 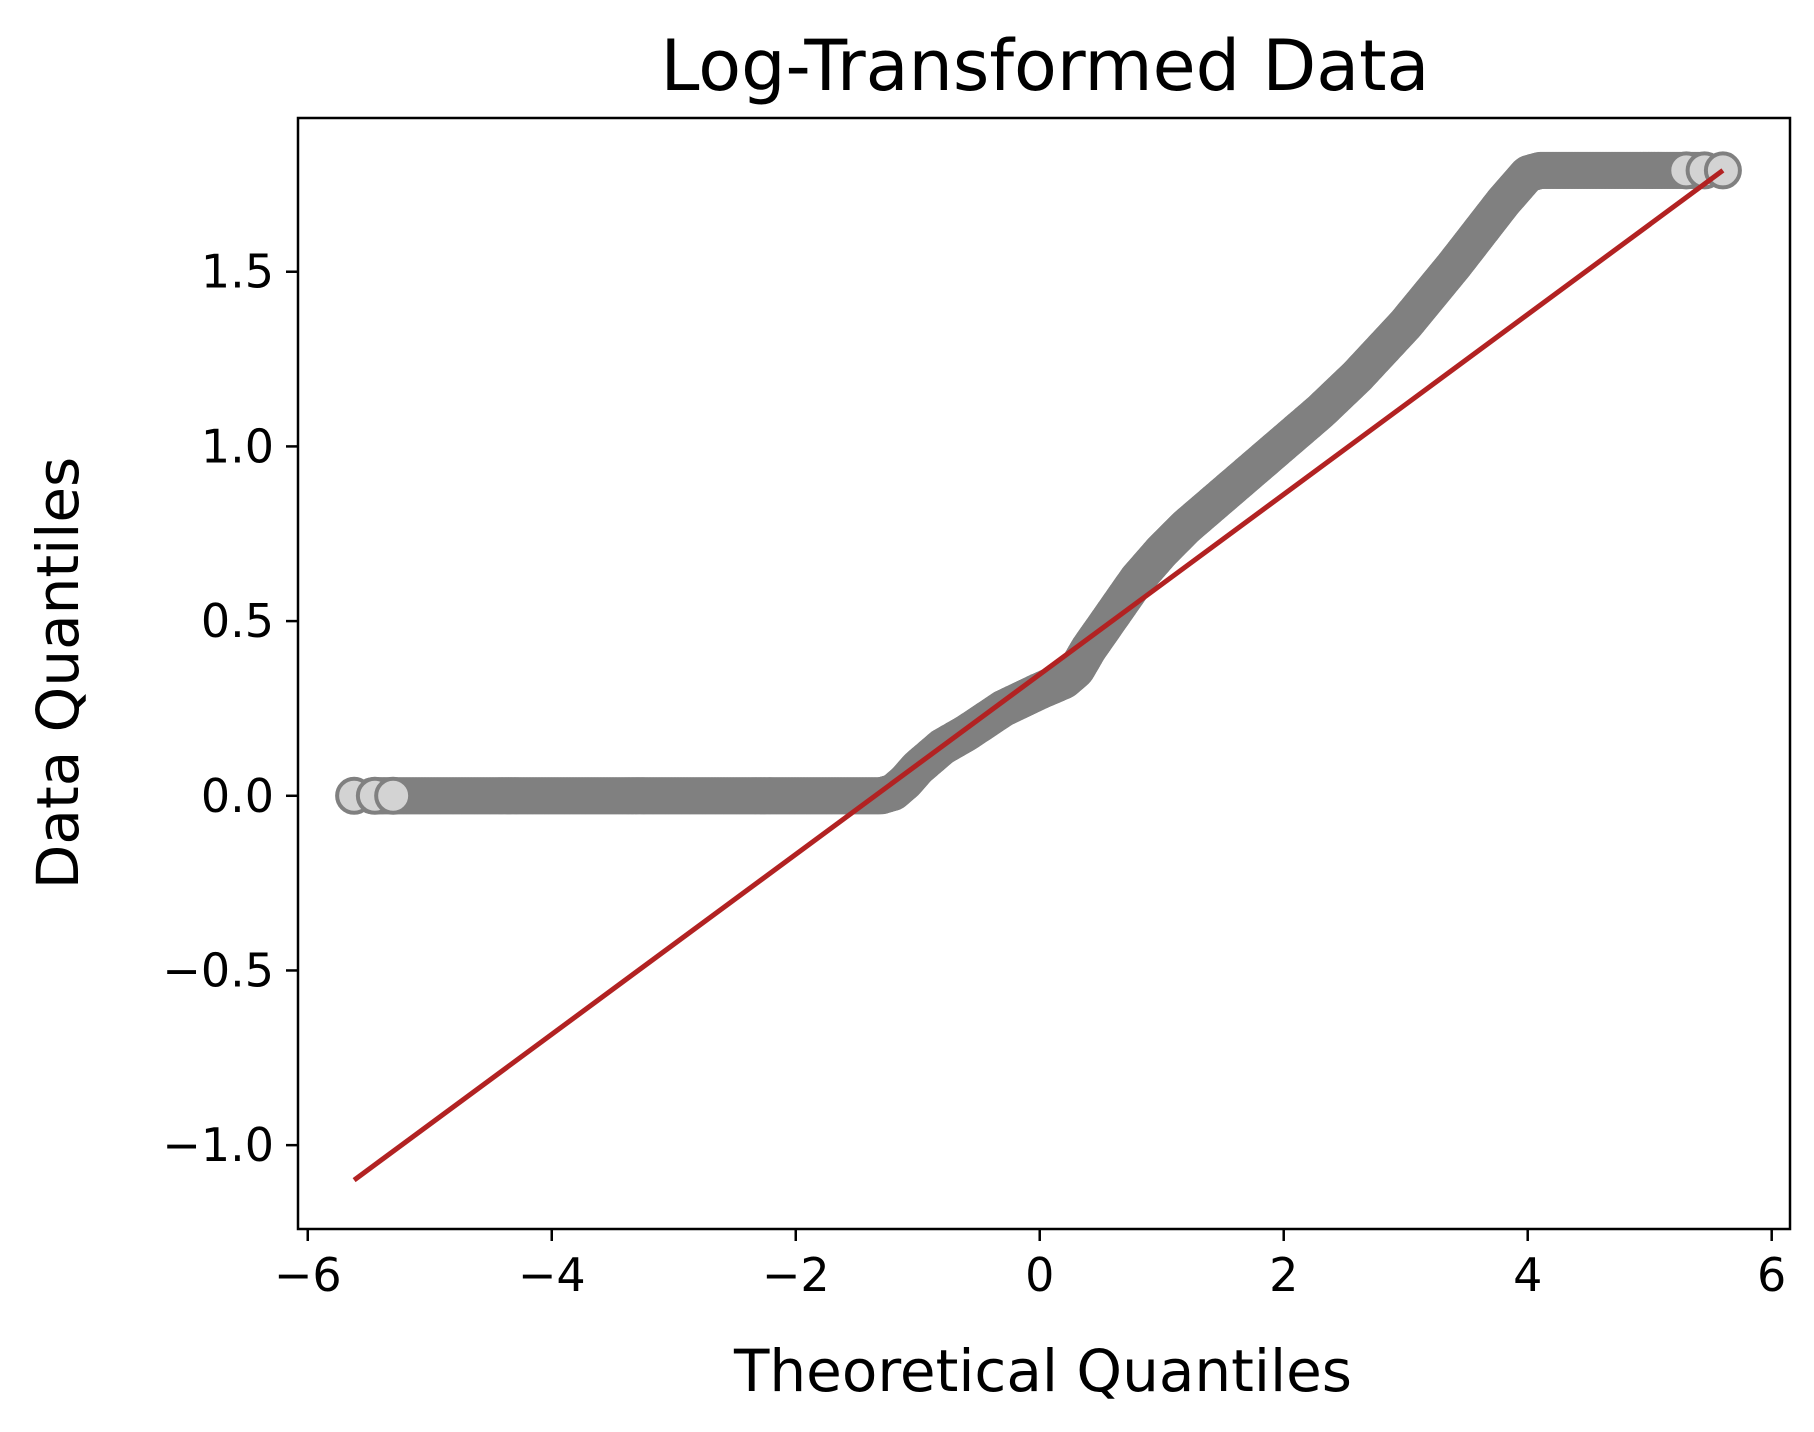 I want to click on x-tick-label: −6, so click(x=308, y=1275).